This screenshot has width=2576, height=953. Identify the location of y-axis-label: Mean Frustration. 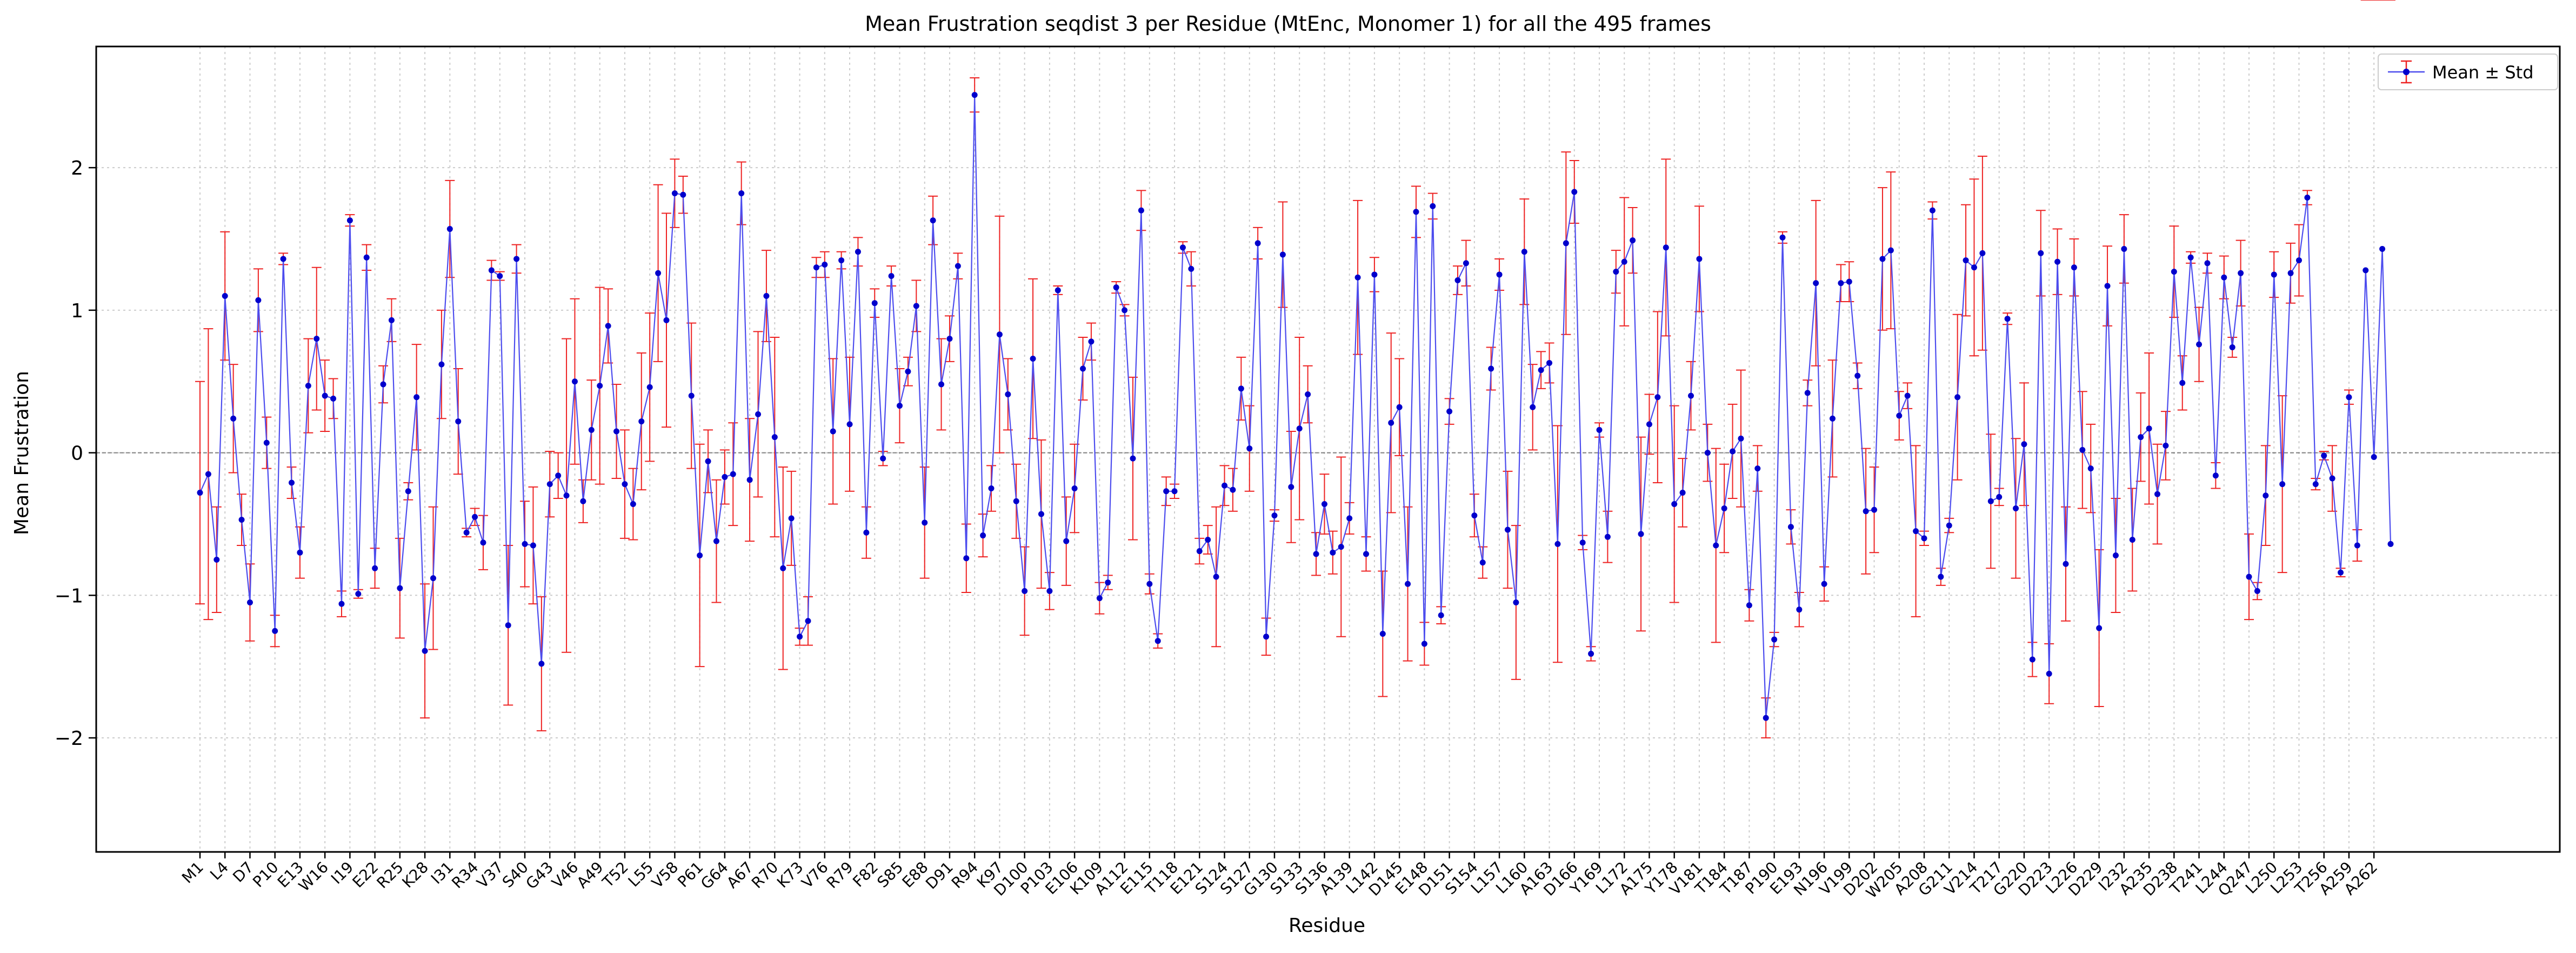
(22, 453).